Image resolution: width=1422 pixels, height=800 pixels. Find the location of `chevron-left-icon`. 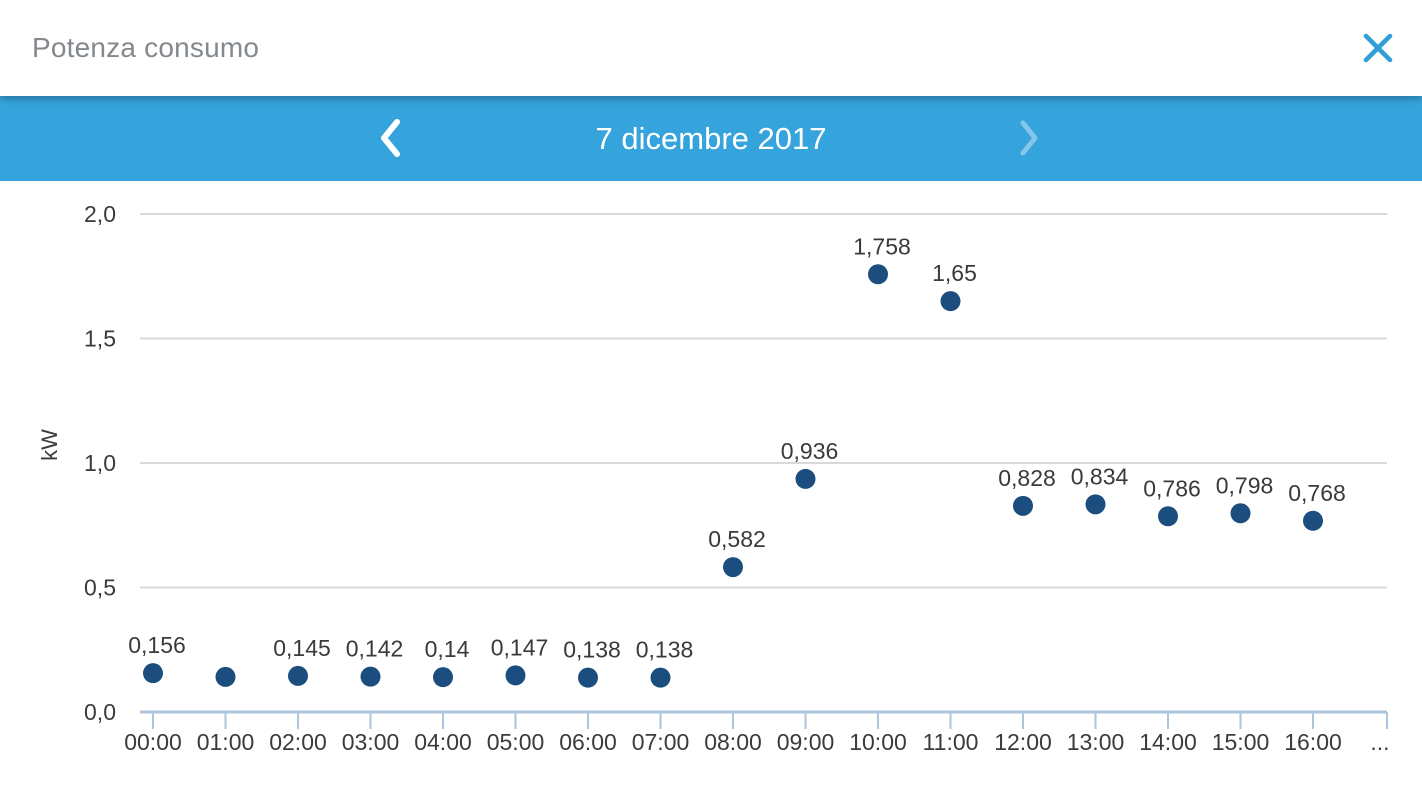

chevron-left-icon is located at coordinates (390, 138).